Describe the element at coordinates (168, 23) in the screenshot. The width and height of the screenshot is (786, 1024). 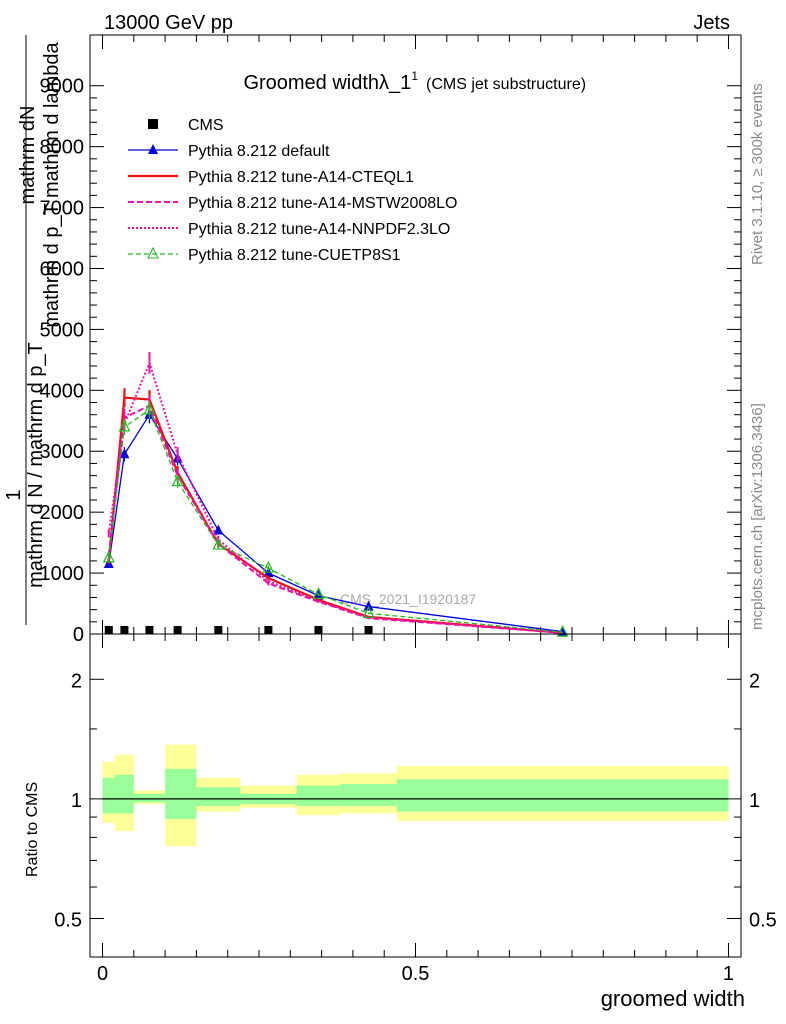
I see `header-left: 13000 GeV pp` at that location.